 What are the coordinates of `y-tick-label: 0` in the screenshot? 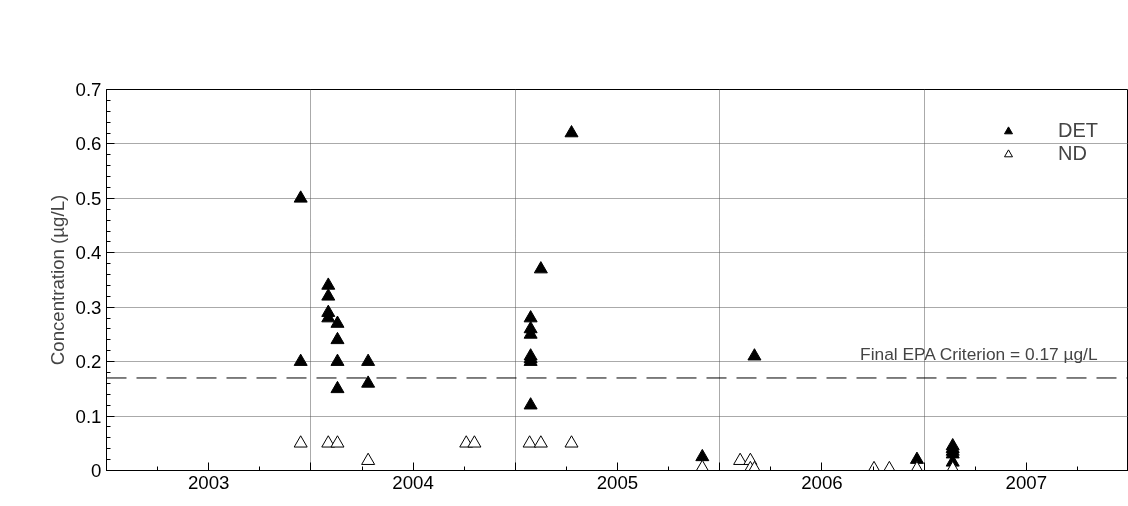 It's located at (96, 470).